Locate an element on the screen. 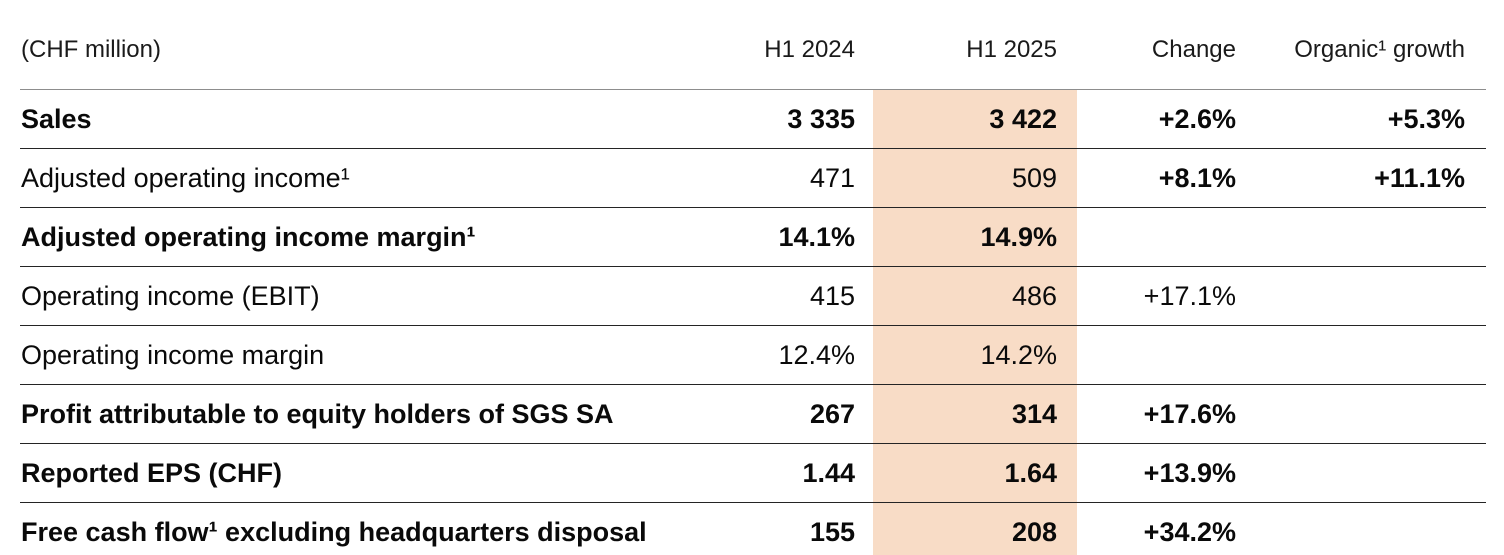  column-header-h1-2024: H1 2024 is located at coordinates (756, 45).